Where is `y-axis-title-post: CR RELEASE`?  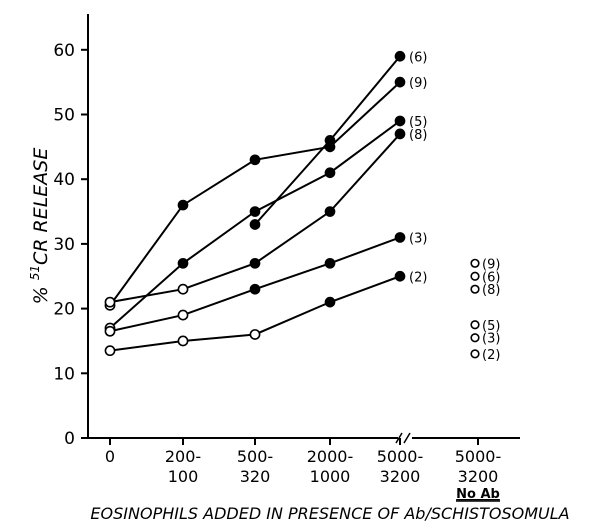 y-axis-title-post: CR RELEASE is located at coordinates (41, 206).